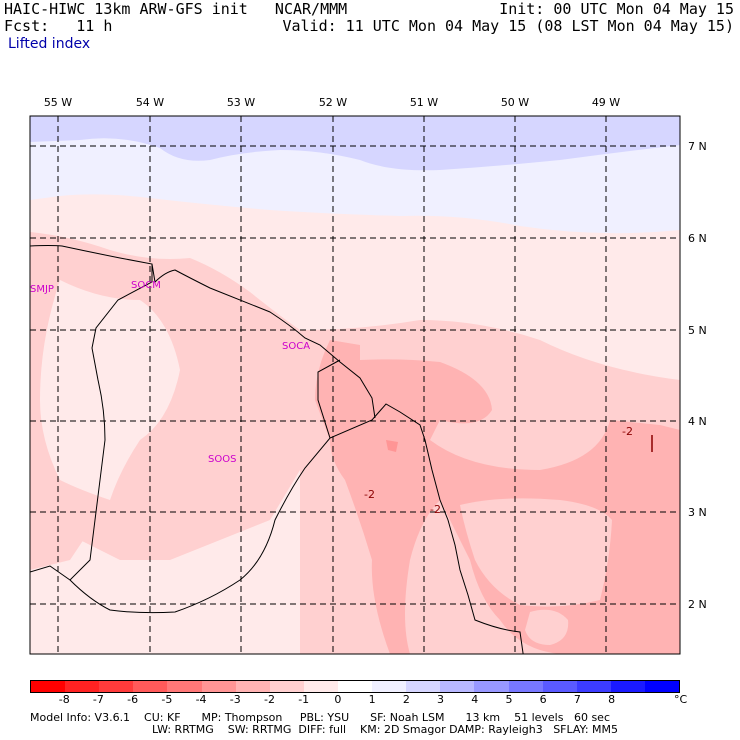 The height and width of the screenshot is (740, 740). Describe the element at coordinates (606, 102) in the screenshot. I see `lon-label: 49 W` at that location.